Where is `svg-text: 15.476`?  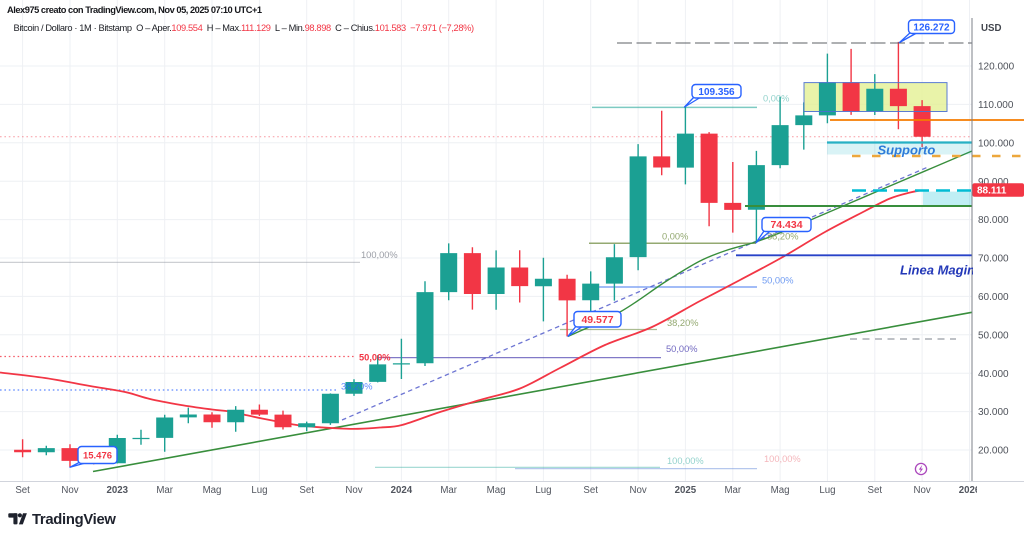 svg-text: 15.476 is located at coordinates (97, 456).